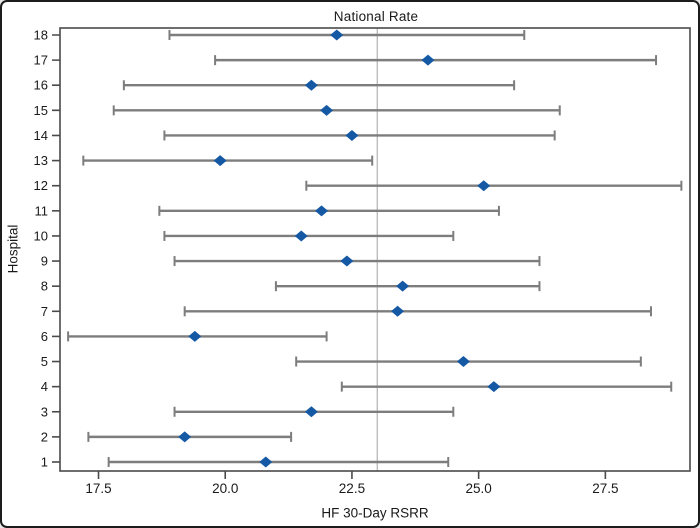 Image resolution: width=700 pixels, height=528 pixels. What do you see at coordinates (44, 386) in the screenshot?
I see `y-axis-tick-label: 4` at bounding box center [44, 386].